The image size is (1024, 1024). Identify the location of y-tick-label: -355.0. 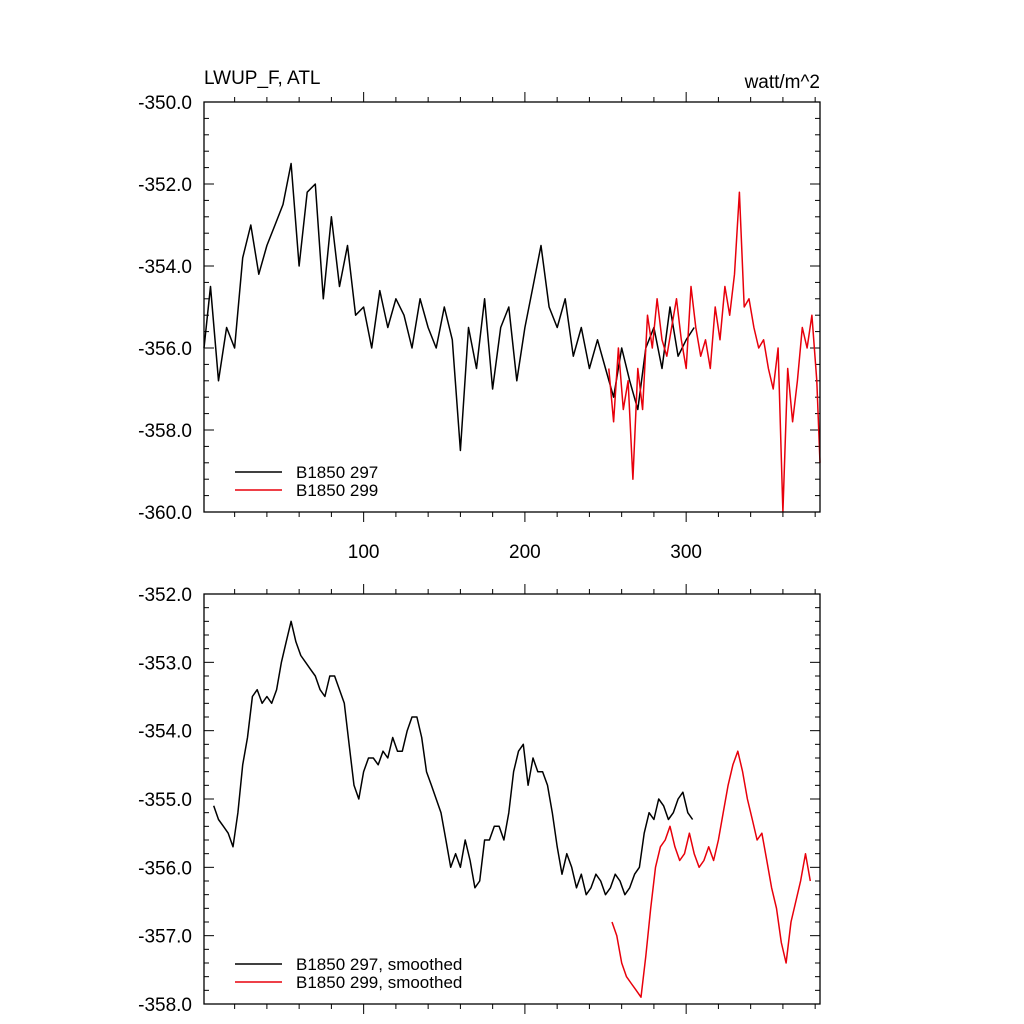
(165, 800).